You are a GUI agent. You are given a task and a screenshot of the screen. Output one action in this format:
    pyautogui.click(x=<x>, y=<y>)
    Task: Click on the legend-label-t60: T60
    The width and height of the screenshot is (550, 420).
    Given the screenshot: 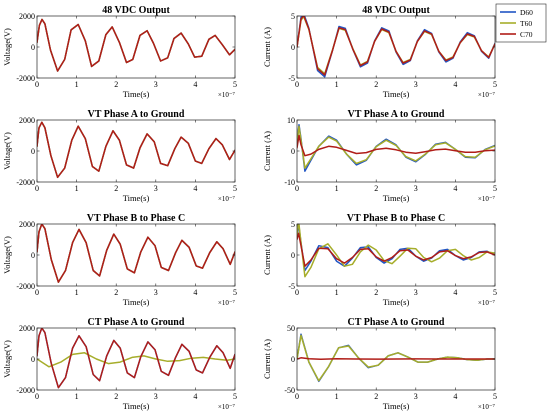 What is the action you would take?
    pyautogui.click(x=526, y=23)
    